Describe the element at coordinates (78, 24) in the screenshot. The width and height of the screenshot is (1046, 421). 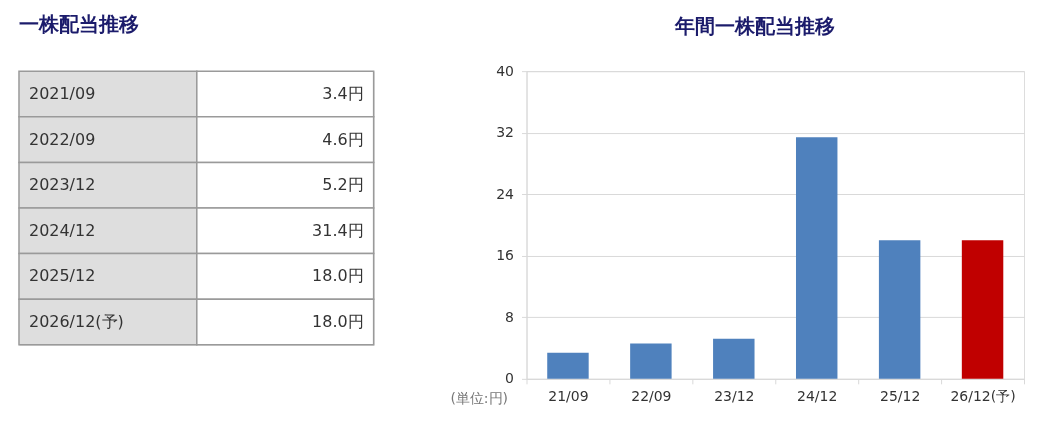
I see `text: 一株配当推移` at that location.